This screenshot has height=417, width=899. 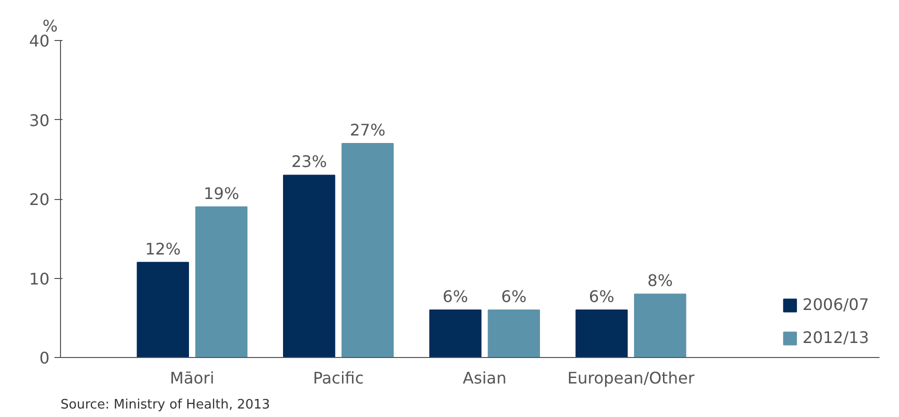 I want to click on data-label: 27%, so click(x=368, y=130).